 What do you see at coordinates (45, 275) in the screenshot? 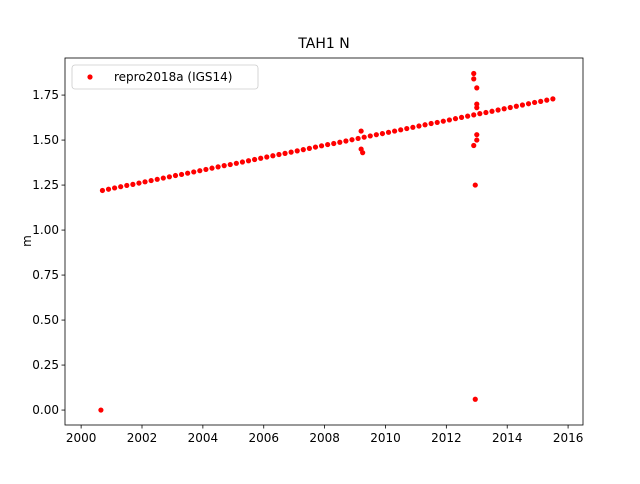
I see `y-tick-label: 0.75` at bounding box center [45, 275].